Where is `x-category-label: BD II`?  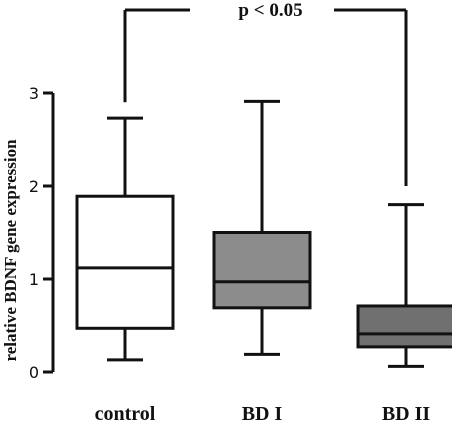
x-category-label: BD II is located at coordinates (406, 414).